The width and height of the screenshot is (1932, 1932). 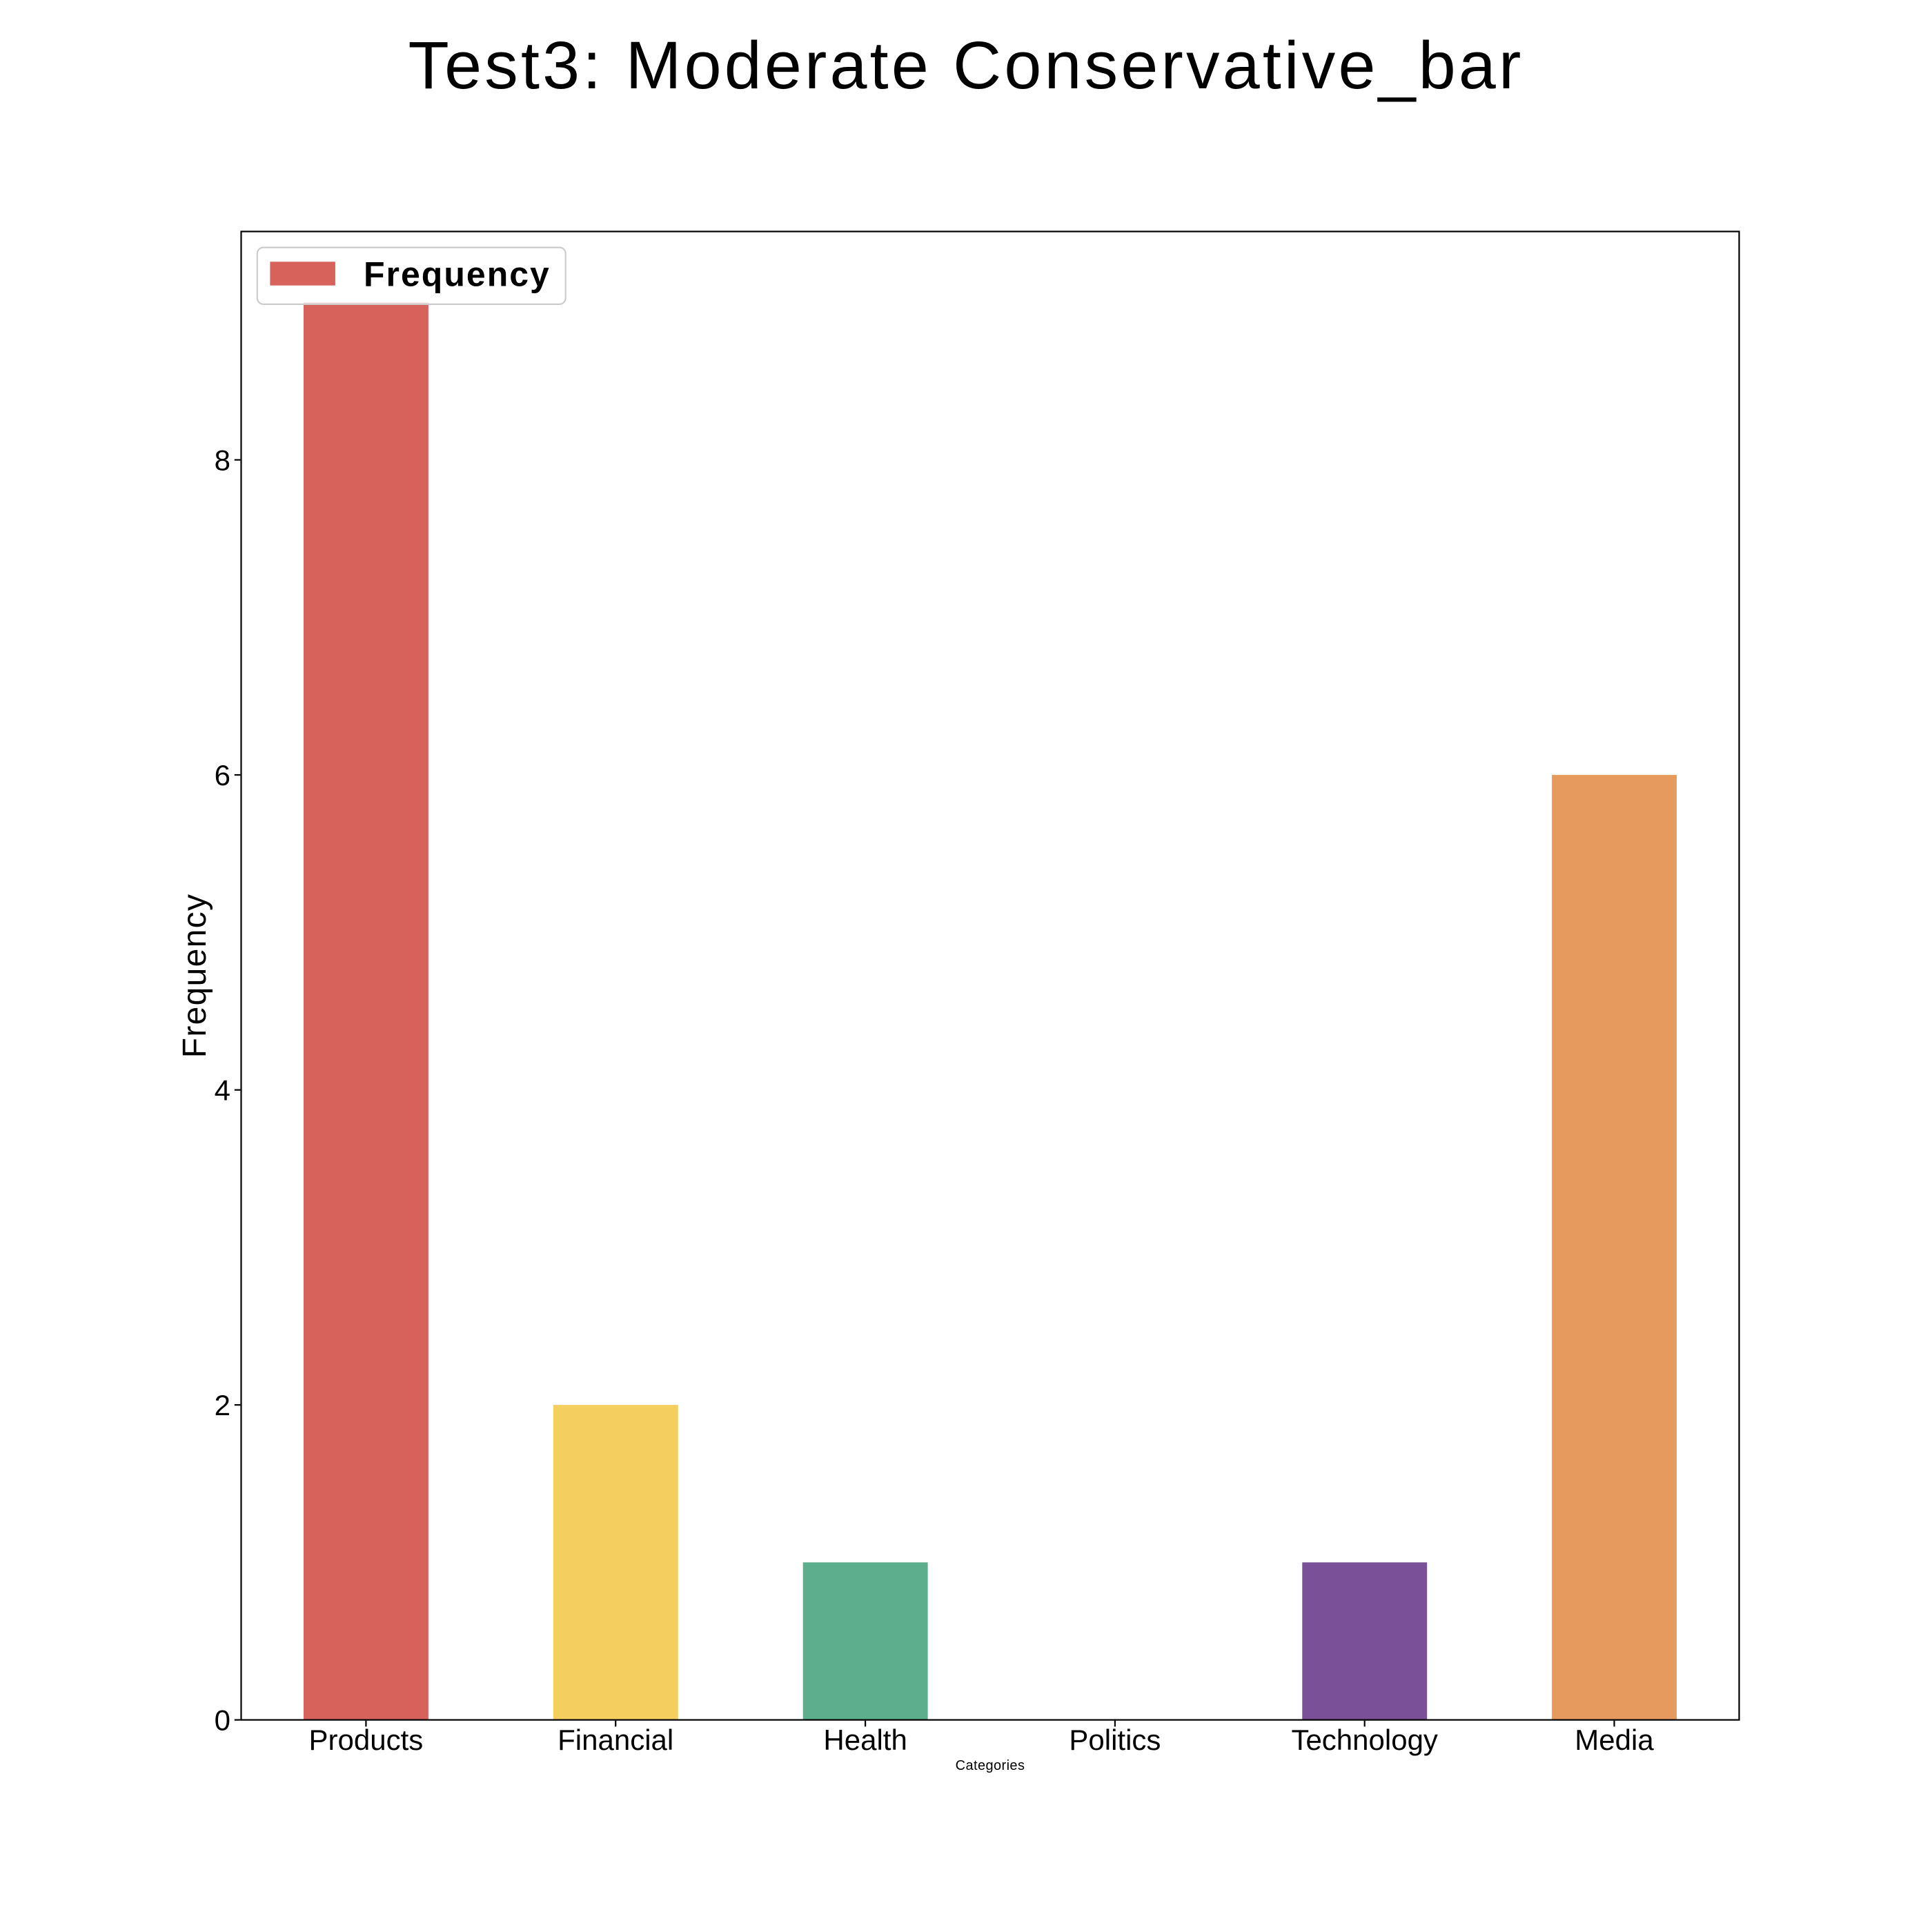 What do you see at coordinates (366, 1740) in the screenshot?
I see `svg-text: Products` at bounding box center [366, 1740].